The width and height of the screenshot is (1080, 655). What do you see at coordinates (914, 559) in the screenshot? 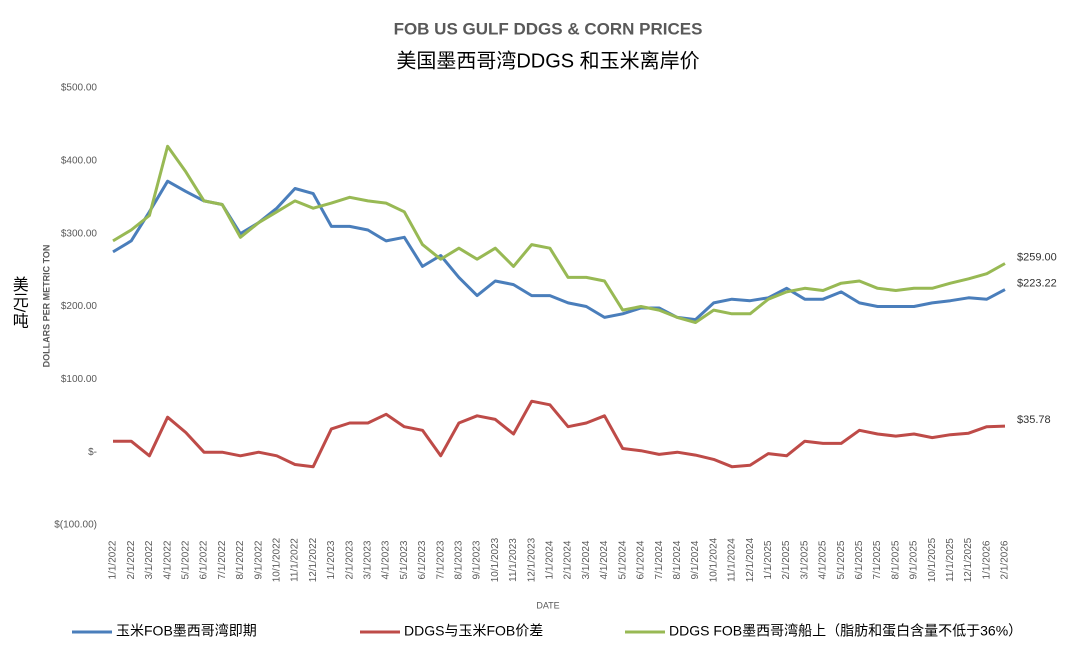
I see `x-tick-label: 9/1/2025` at bounding box center [914, 559].